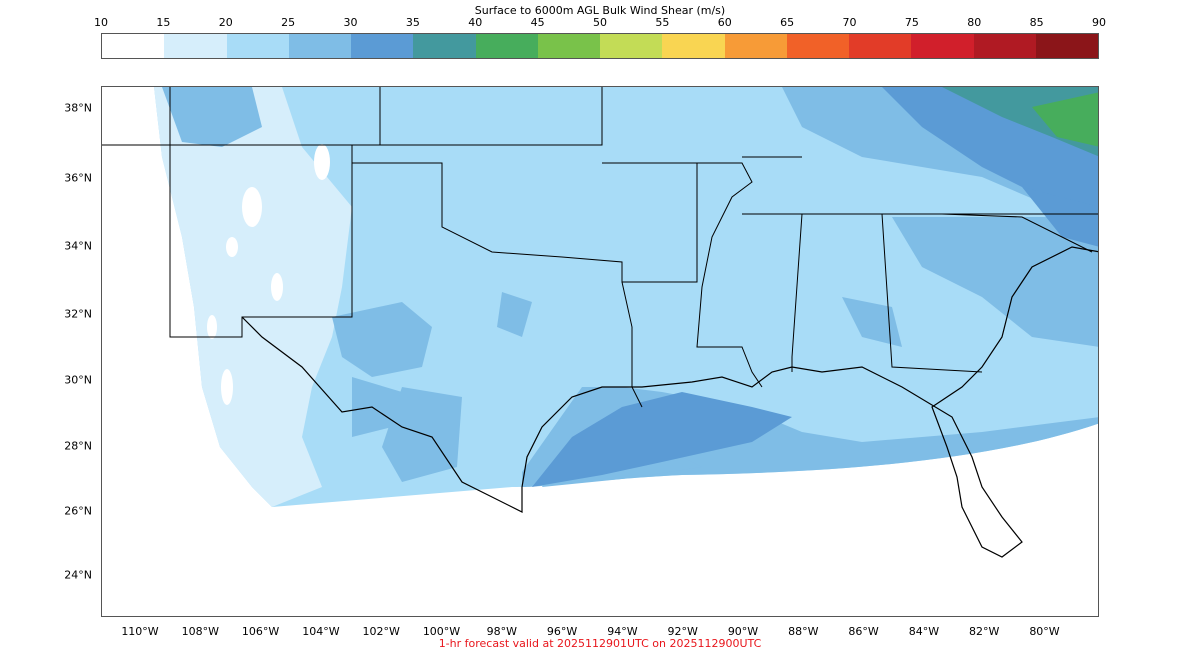 The image size is (1200, 650). What do you see at coordinates (260, 631) in the screenshot?
I see `lon-tick-label: 106°W` at bounding box center [260, 631].